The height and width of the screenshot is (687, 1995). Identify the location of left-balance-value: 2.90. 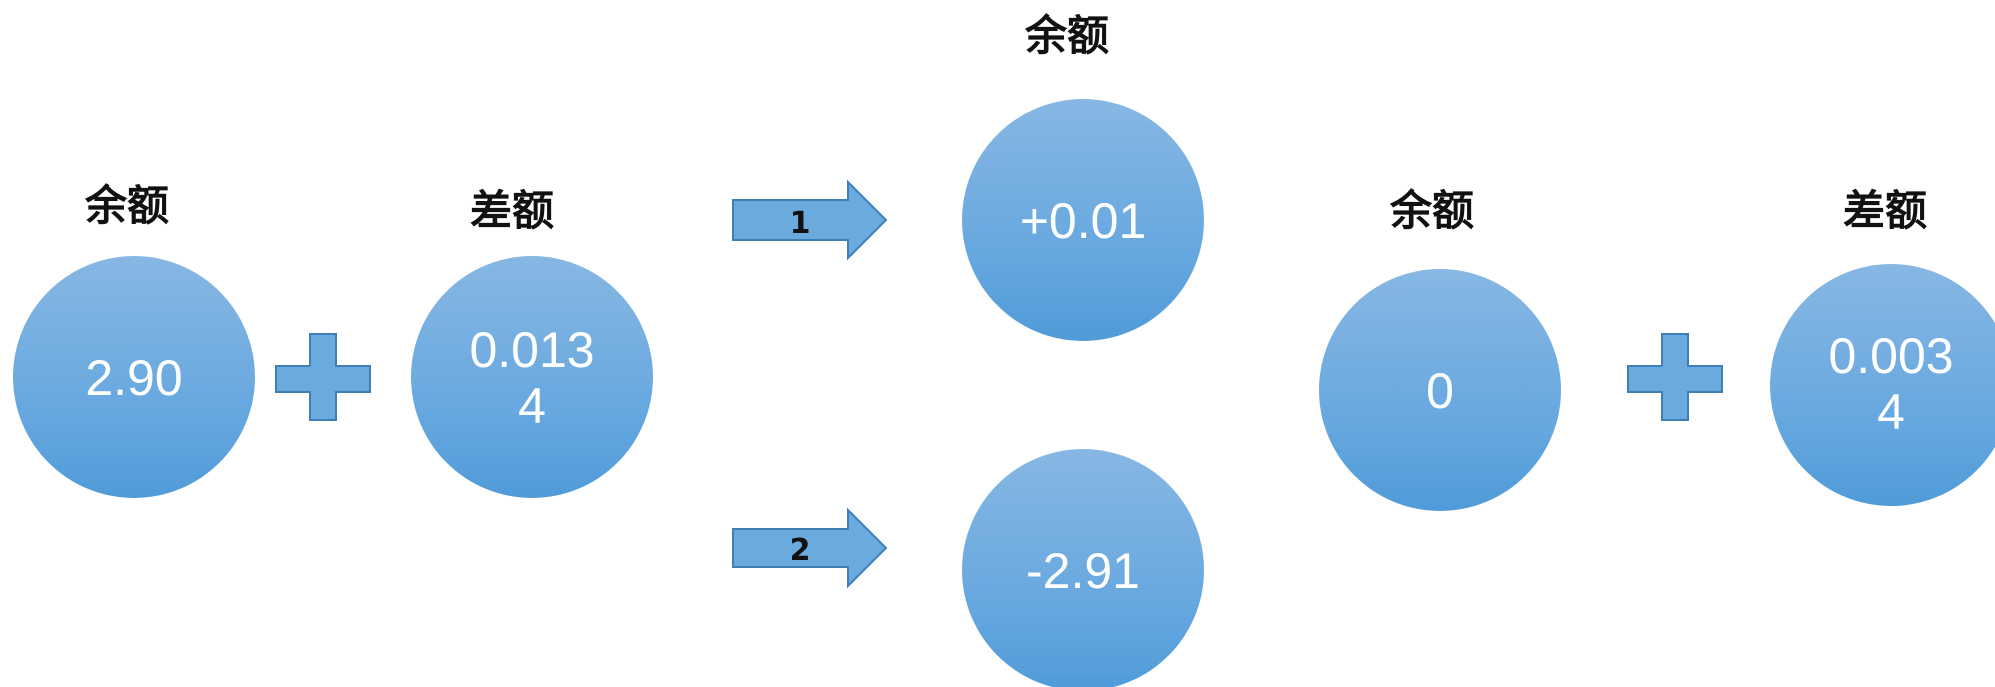
(133, 378).